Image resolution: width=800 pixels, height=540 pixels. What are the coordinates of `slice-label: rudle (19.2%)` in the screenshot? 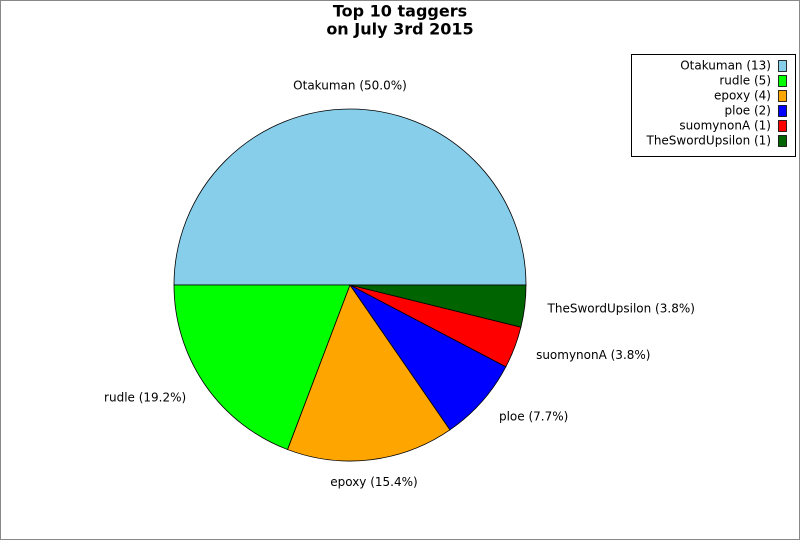 It's located at (145, 398).